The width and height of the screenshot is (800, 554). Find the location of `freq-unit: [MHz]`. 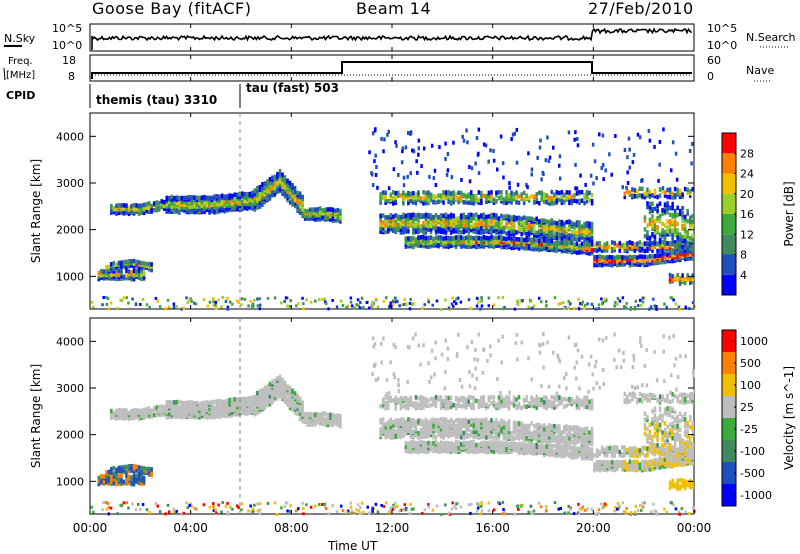

freq-unit: [MHz] is located at coordinates (20, 75).